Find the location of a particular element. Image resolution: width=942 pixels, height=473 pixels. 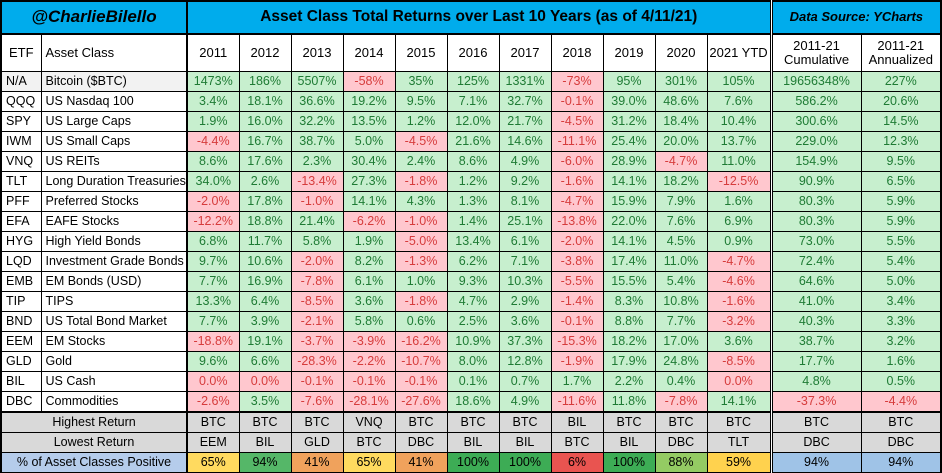

return-cell: 14.6% is located at coordinates (525, 141).